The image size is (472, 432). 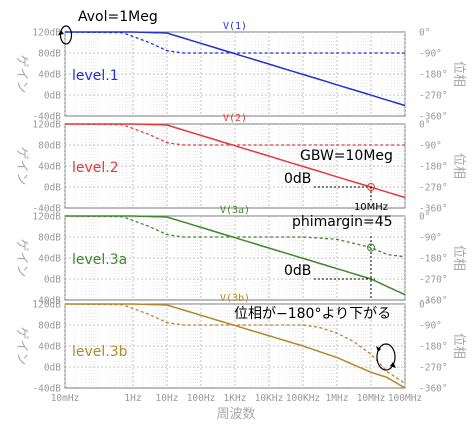 I want to click on level-label: level.3a, so click(x=99, y=260).